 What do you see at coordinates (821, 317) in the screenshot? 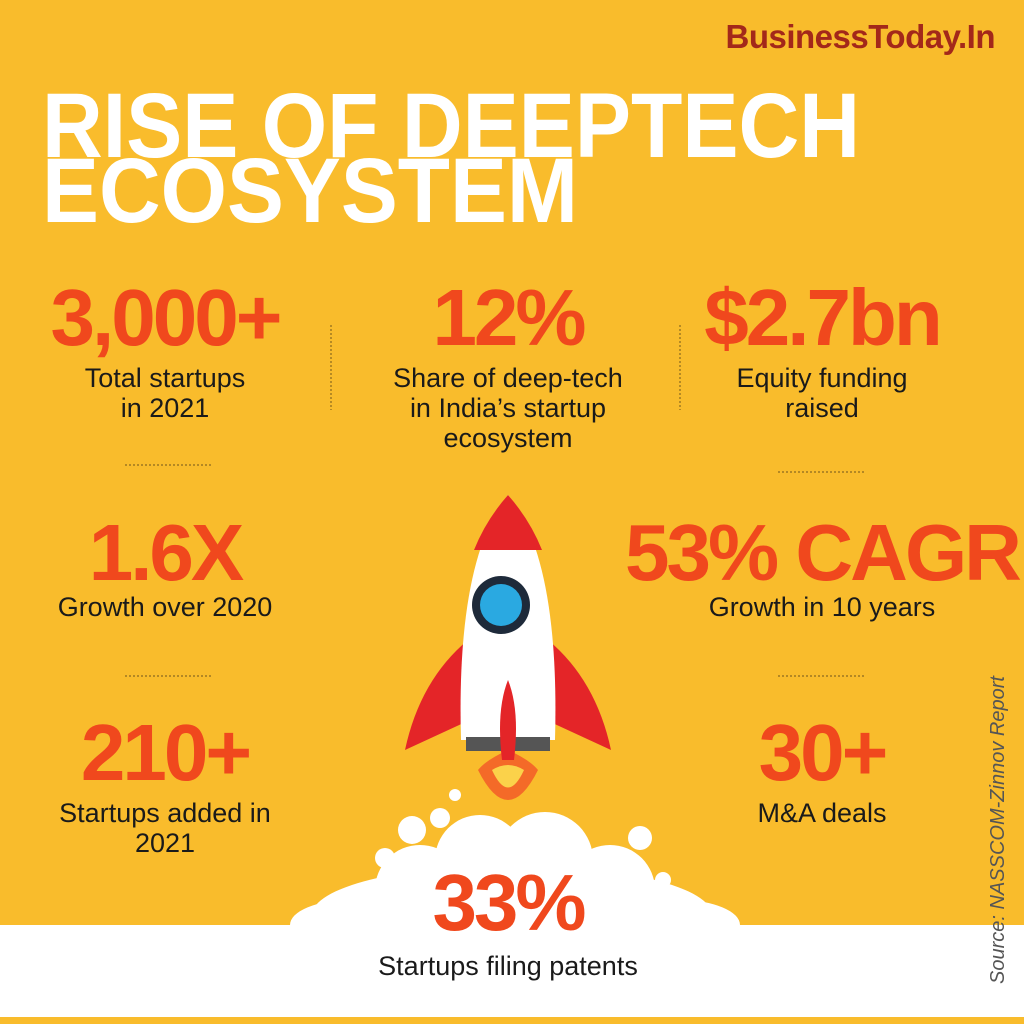
I see `stat-value: $2.7bn` at bounding box center [821, 317].